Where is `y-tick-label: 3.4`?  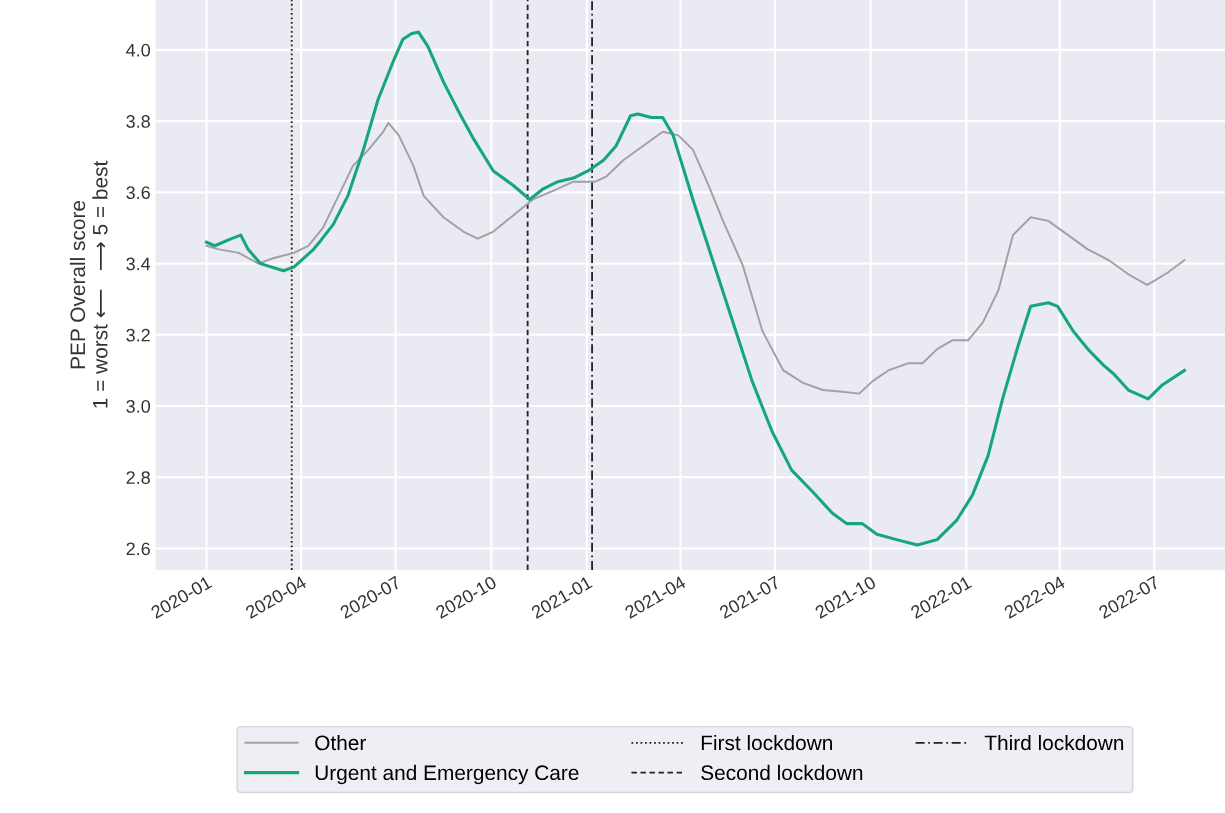
y-tick-label: 3.4 is located at coordinates (138, 264).